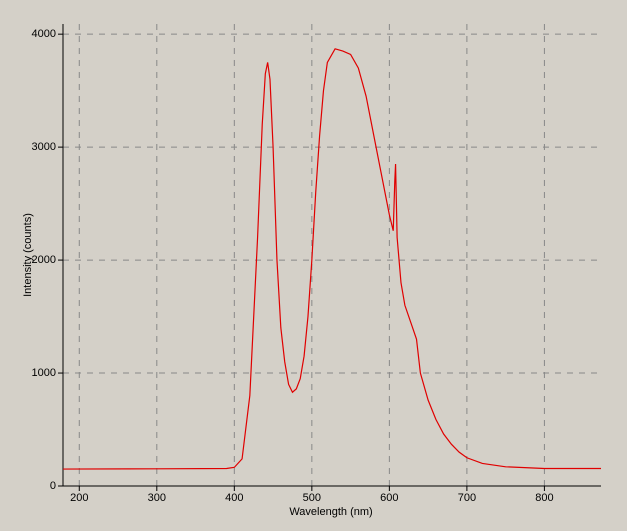  I want to click on x-tick-label: 300, so click(157, 498).